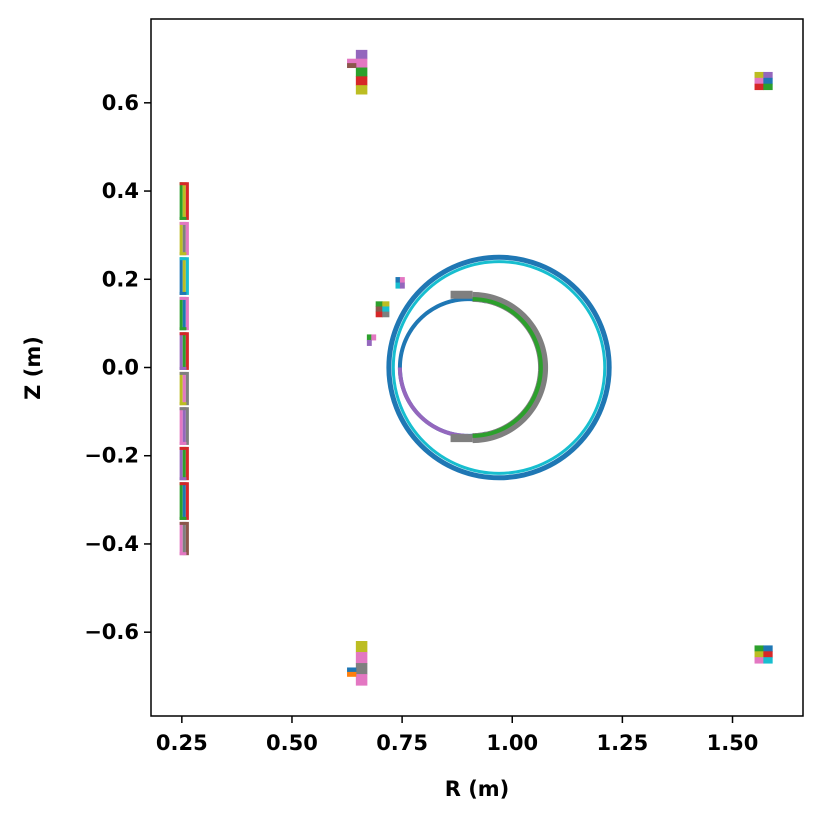  I want to click on plasma-boundary-outer, so click(510, 367).